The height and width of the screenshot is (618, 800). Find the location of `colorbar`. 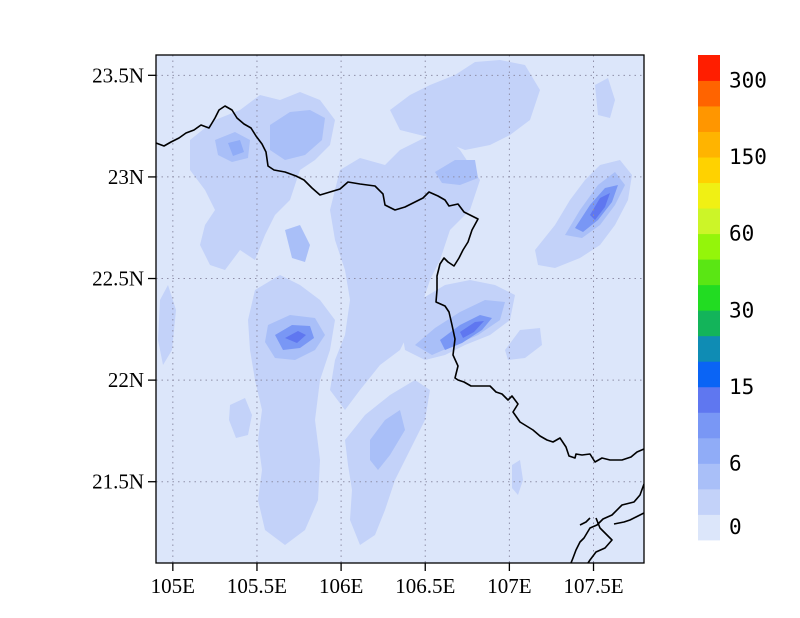

colorbar is located at coordinates (709, 298).